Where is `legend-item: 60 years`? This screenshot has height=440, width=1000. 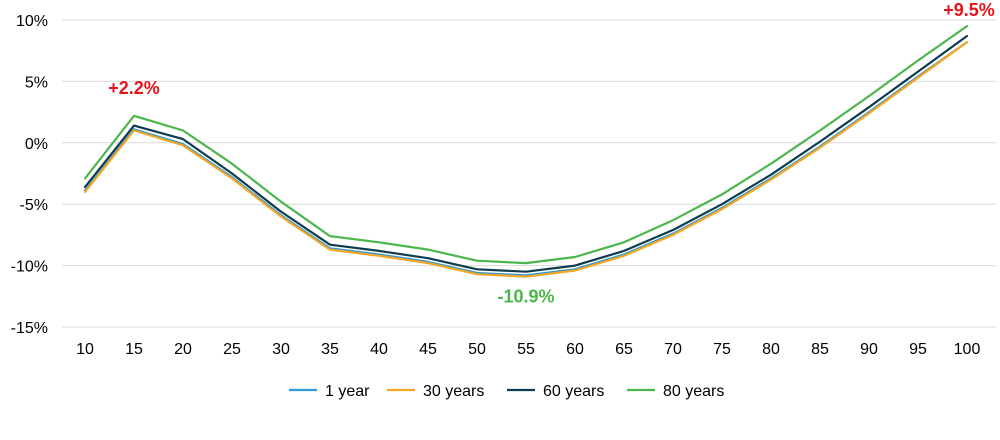 legend-item: 60 years is located at coordinates (555, 391).